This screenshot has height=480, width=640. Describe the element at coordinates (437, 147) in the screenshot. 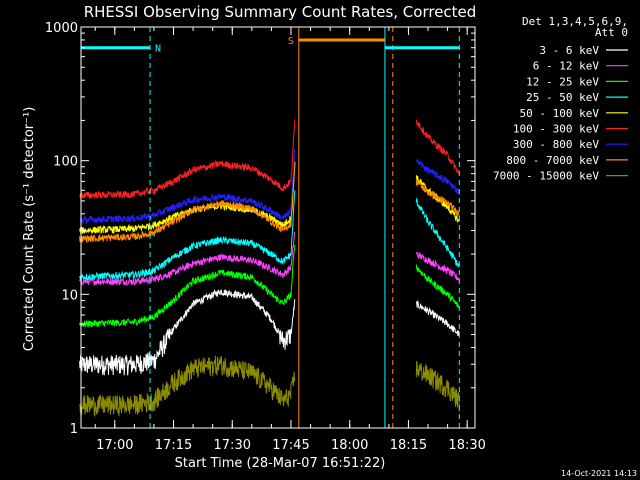

I see `series-line-5-b` at that location.